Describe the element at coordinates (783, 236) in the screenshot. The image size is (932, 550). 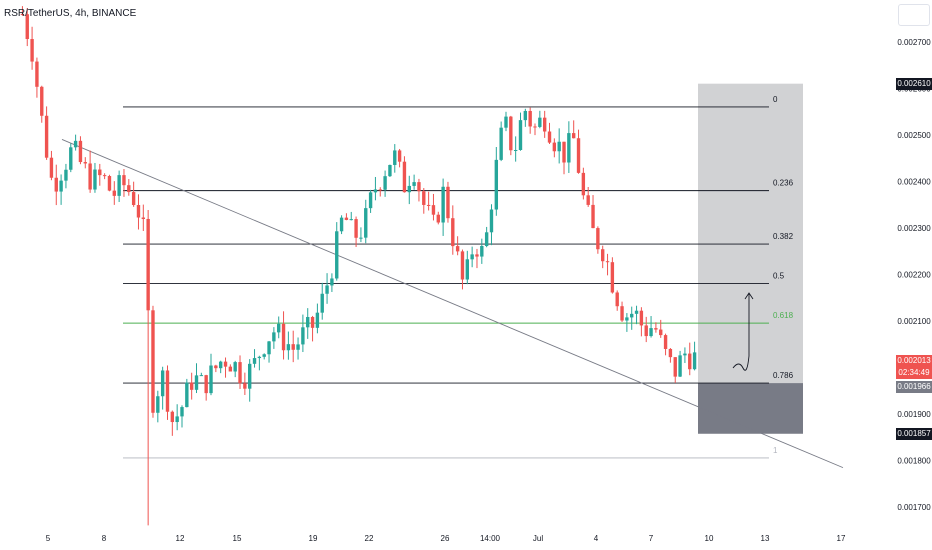
I see `fib-level-label: 0.382` at that location.